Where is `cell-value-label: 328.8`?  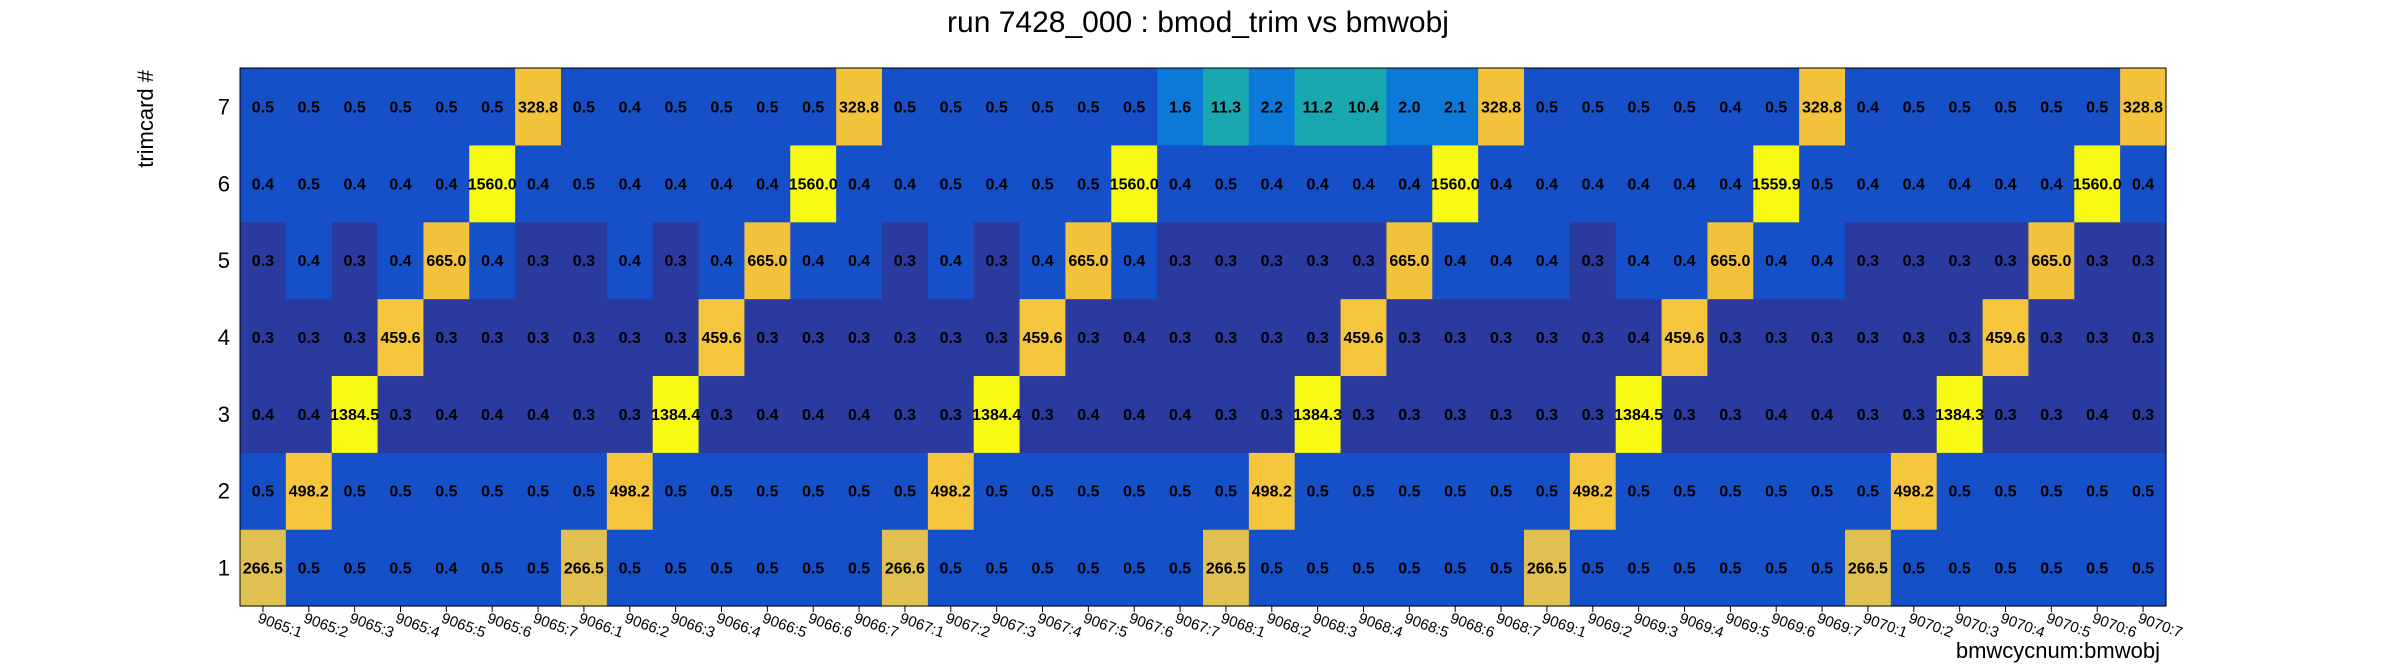
cell-value-label: 328.8 is located at coordinates (538, 107).